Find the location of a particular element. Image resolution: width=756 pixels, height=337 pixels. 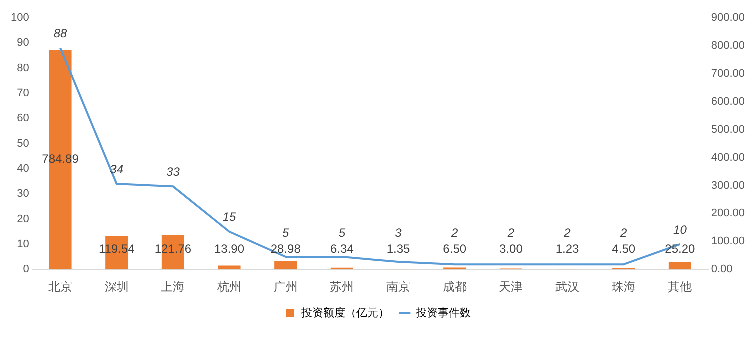

data-label: 25.20 is located at coordinates (680, 249).